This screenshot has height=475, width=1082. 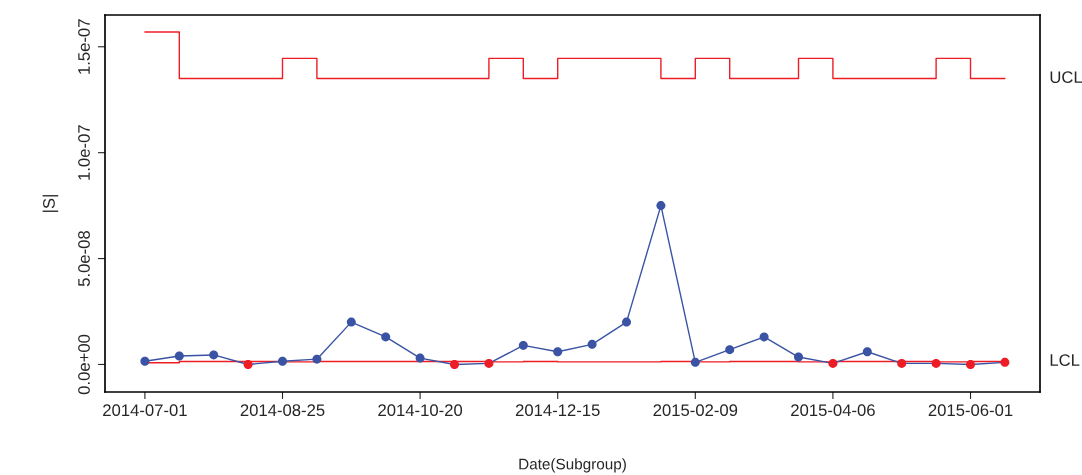 What do you see at coordinates (84, 259) in the screenshot?
I see `y-tick-label: 5.0e-08` at bounding box center [84, 259].